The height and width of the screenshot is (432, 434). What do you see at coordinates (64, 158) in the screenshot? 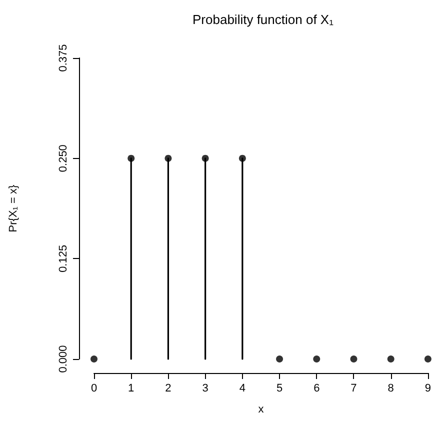
I see `y-tick-label: 0.250` at bounding box center [64, 158].